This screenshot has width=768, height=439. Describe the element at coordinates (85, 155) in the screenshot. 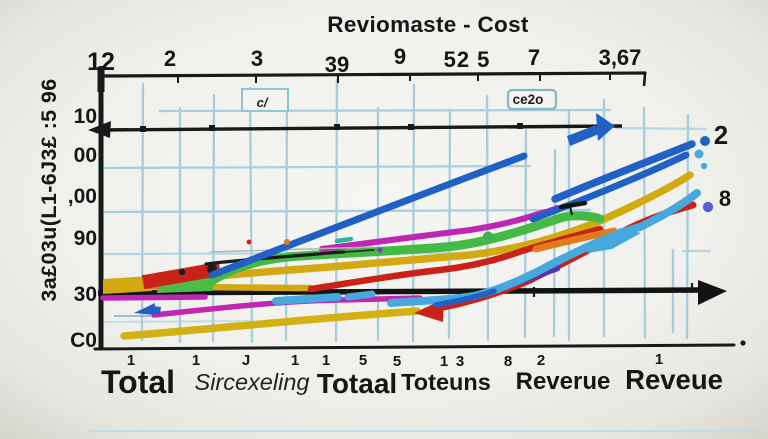

I see `svg-text: 00` at that location.